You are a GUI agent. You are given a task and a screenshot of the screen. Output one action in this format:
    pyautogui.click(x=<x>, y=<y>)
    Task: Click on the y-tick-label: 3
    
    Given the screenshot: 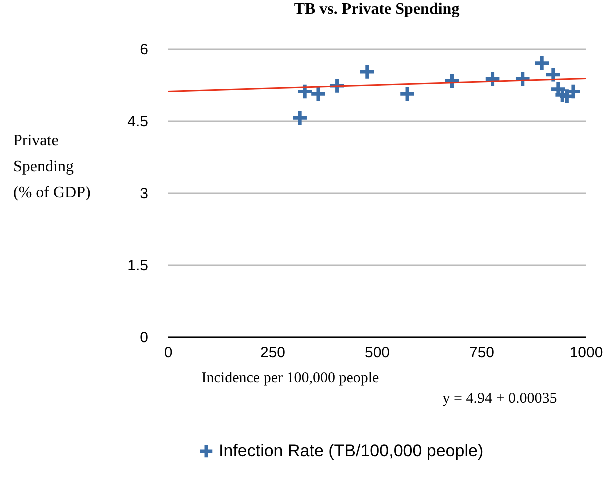 What is the action you would take?
    pyautogui.click(x=144, y=194)
    